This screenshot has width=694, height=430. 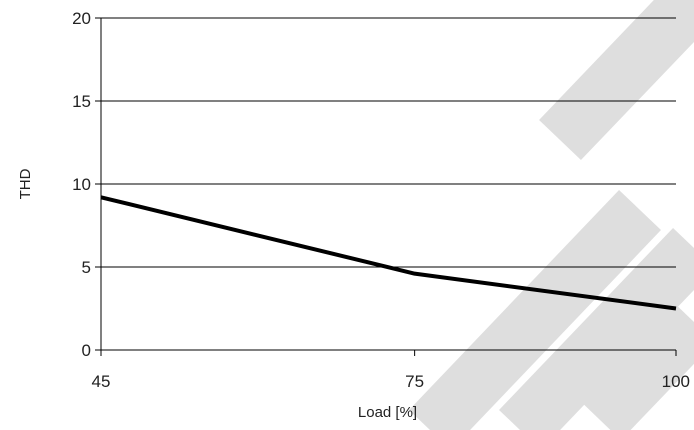 I want to click on y-tick-label: 20, so click(x=81, y=18).